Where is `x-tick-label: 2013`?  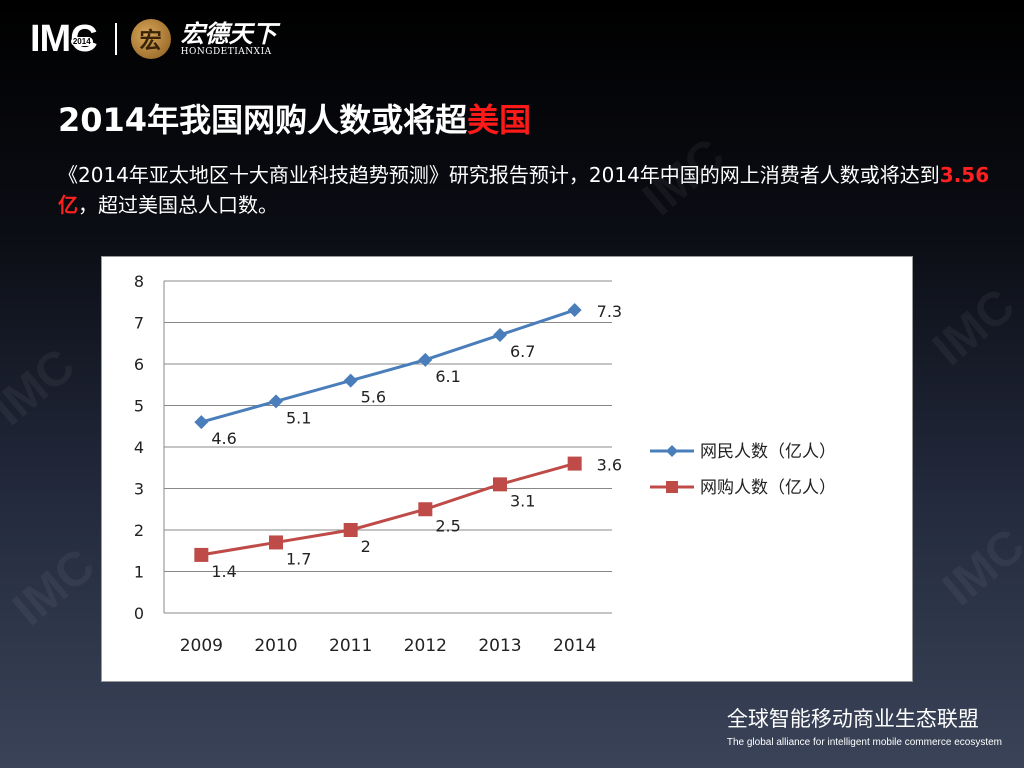 x-tick-label: 2013 is located at coordinates (499, 646).